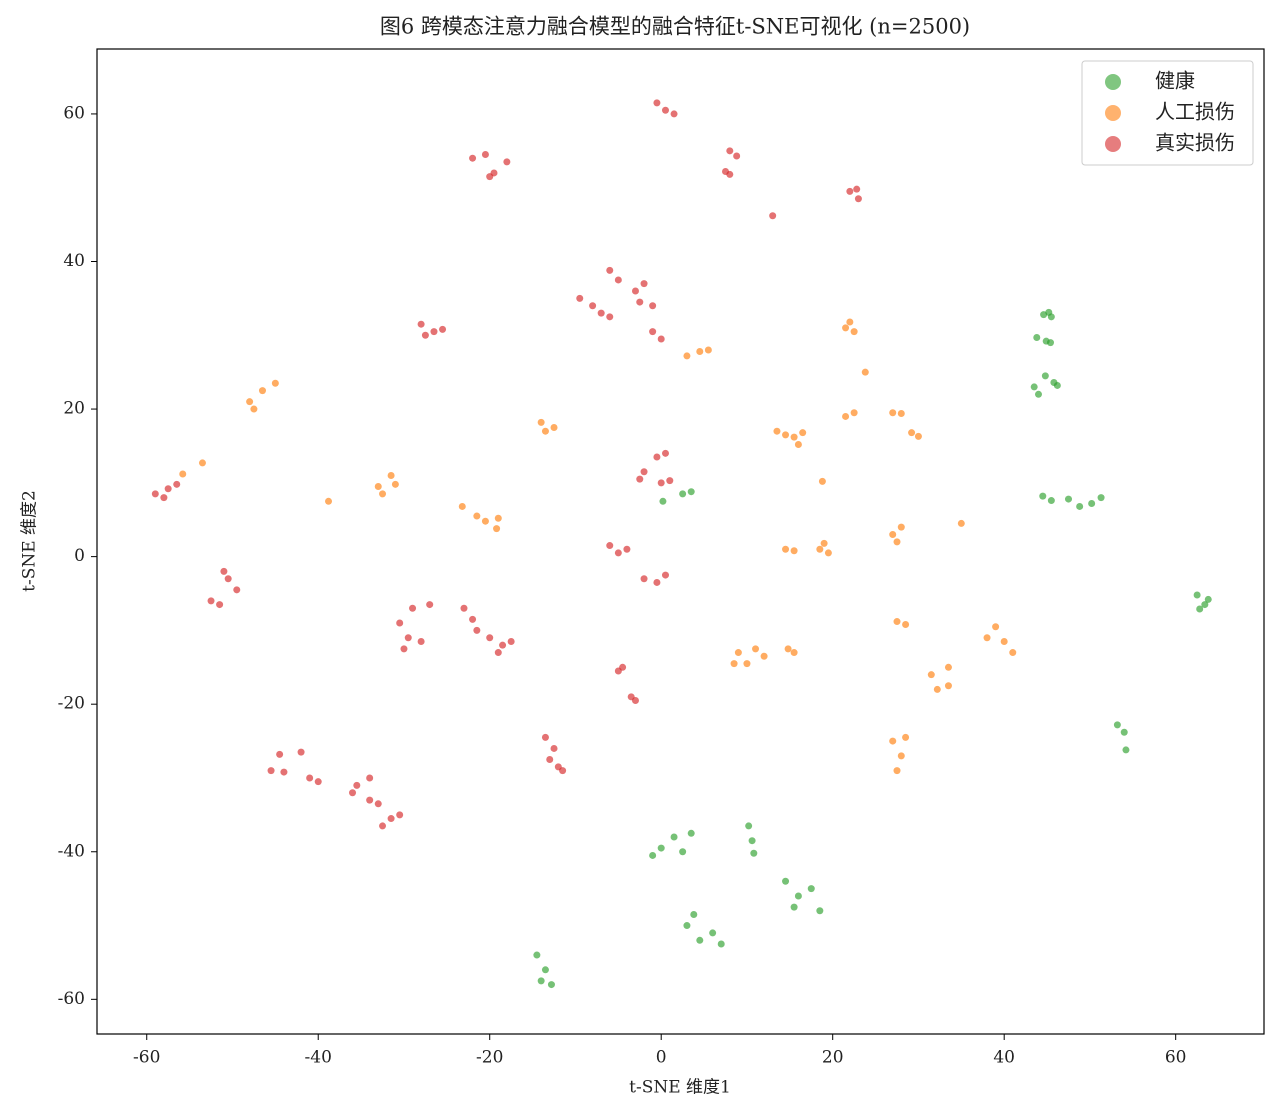 The width and height of the screenshot is (1280, 1116). Describe the element at coordinates (71, 704) in the screenshot. I see `y-tick-label: -20` at that location.